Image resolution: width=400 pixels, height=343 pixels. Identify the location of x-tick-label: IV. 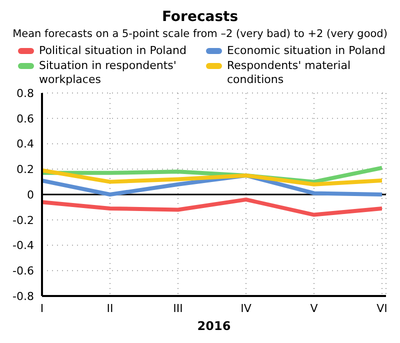
(246, 308).